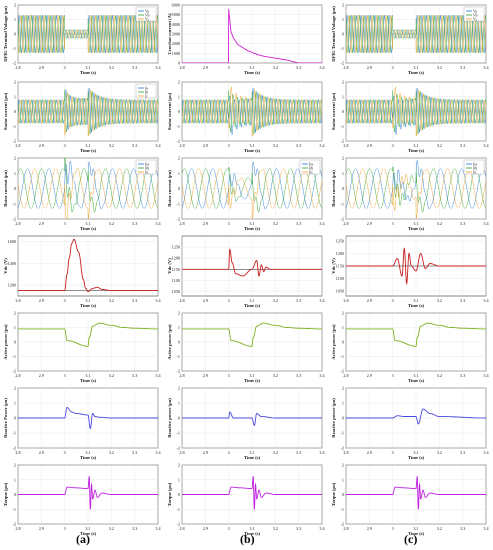 The height and width of the screenshot is (550, 493). Describe the element at coordinates (5, 418) in the screenshot. I see `y-axis-label: Reactive Power (pu)` at that location.